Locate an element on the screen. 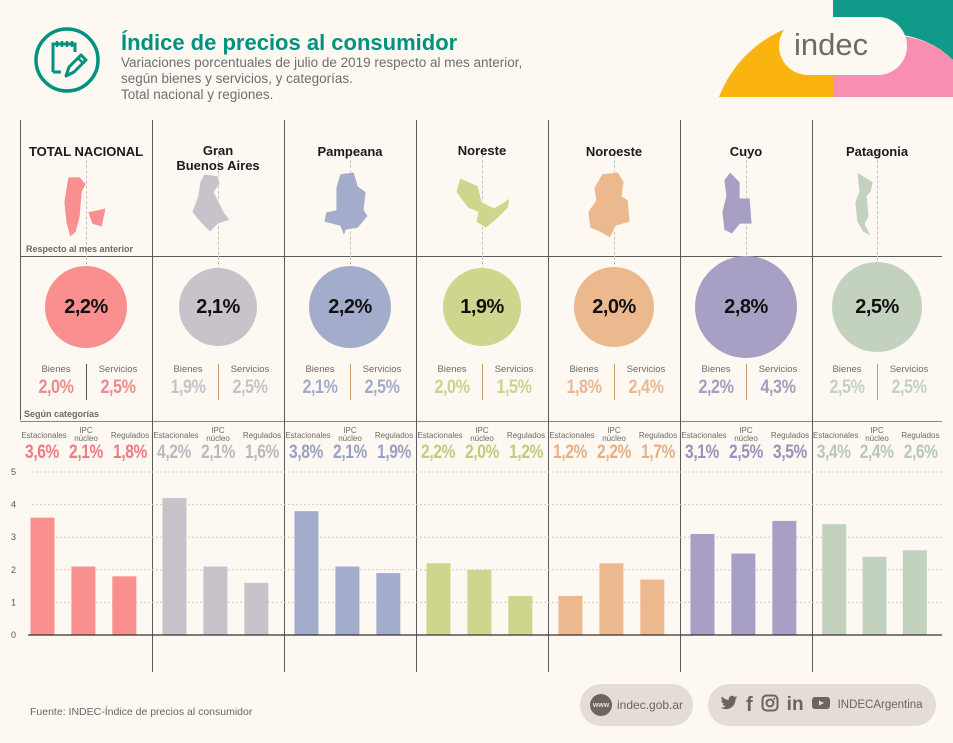  y-tick-label: 1 is located at coordinates (13, 602).